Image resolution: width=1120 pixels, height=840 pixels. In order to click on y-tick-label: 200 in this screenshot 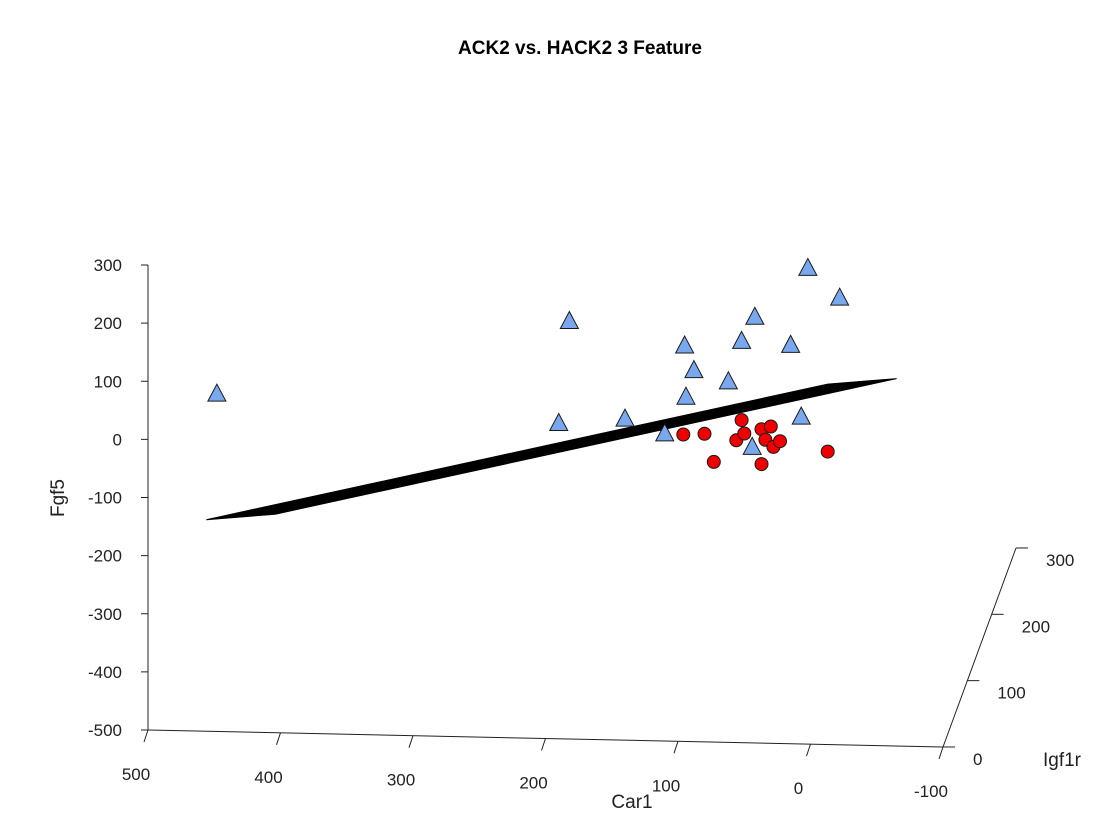, I will do `click(1036, 626)`.